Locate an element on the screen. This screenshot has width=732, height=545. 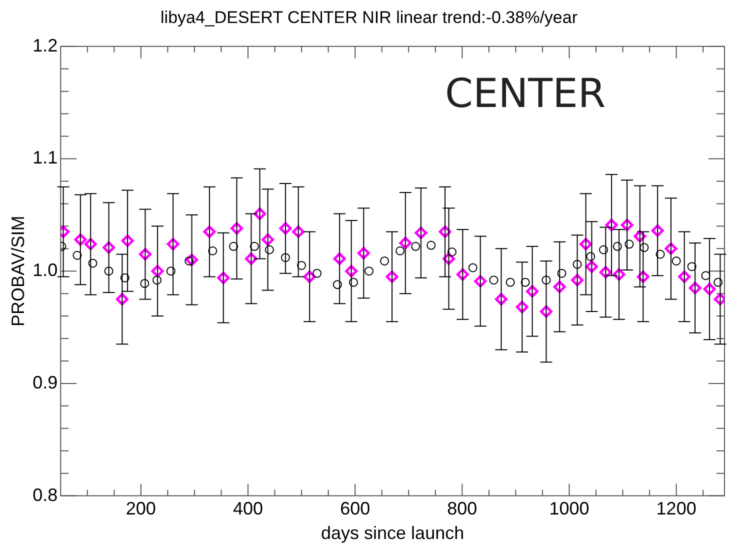
x-tick-label: 800 is located at coordinates (462, 508).